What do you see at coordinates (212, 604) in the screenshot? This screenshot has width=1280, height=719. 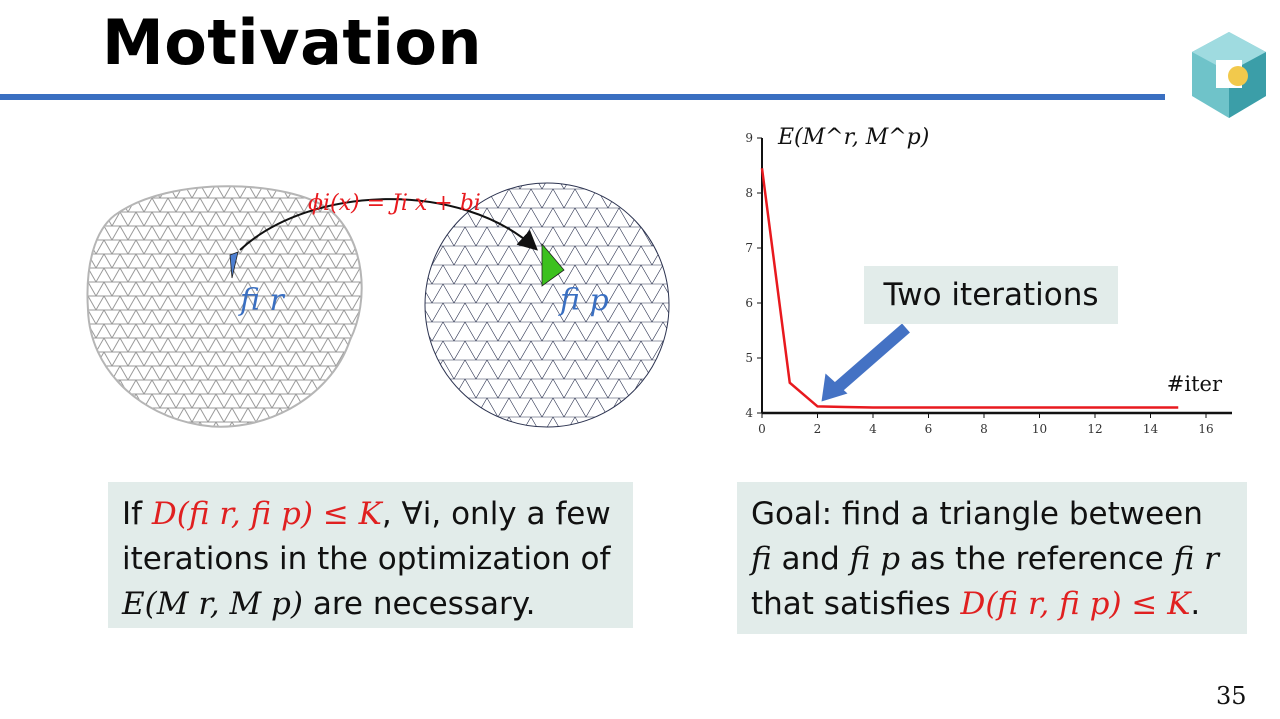 I see `left-energy: E(M r, M p)` at bounding box center [212, 604].